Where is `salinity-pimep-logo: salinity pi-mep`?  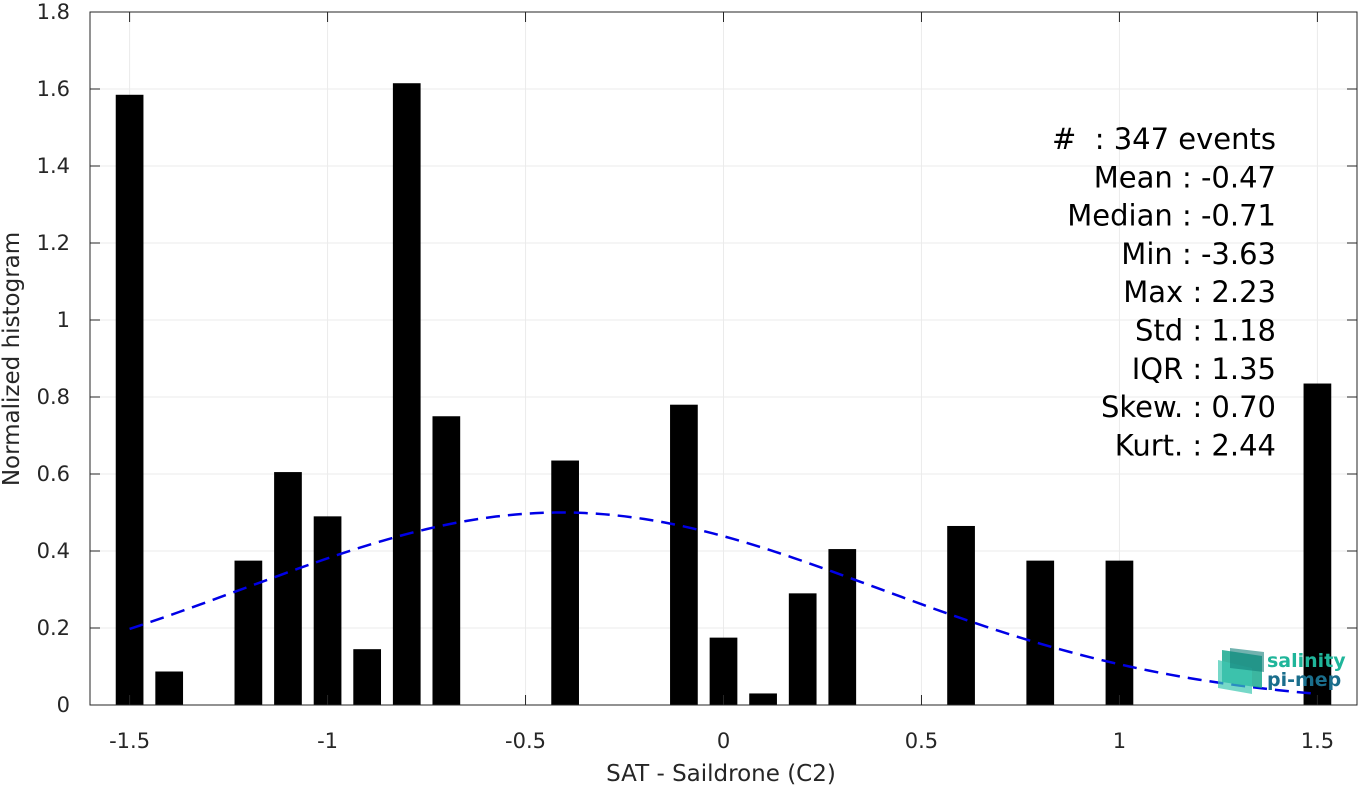
salinity-pimep-logo: salinity pi-mep is located at coordinates (1282, 671).